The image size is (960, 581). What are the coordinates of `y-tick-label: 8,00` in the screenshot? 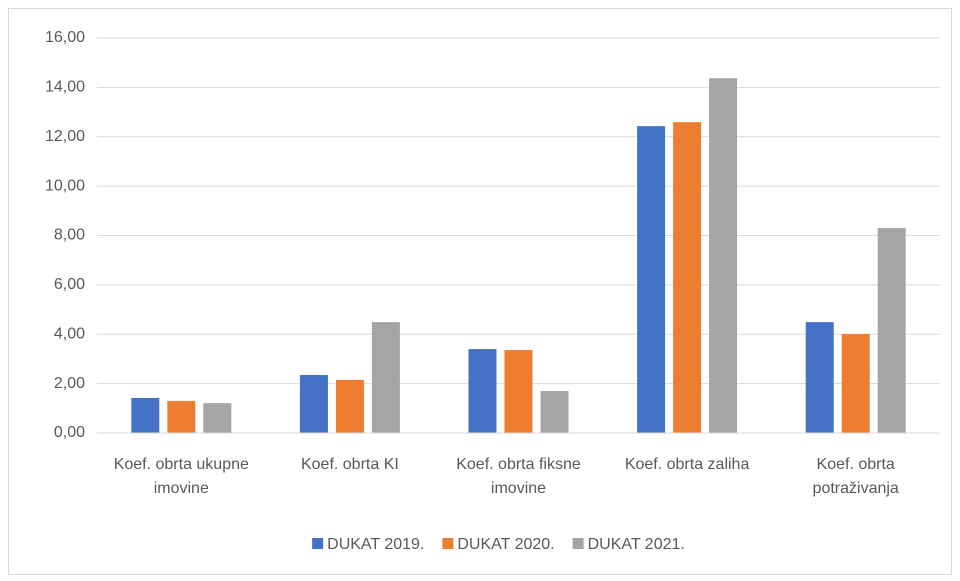 It's located at (69, 235).